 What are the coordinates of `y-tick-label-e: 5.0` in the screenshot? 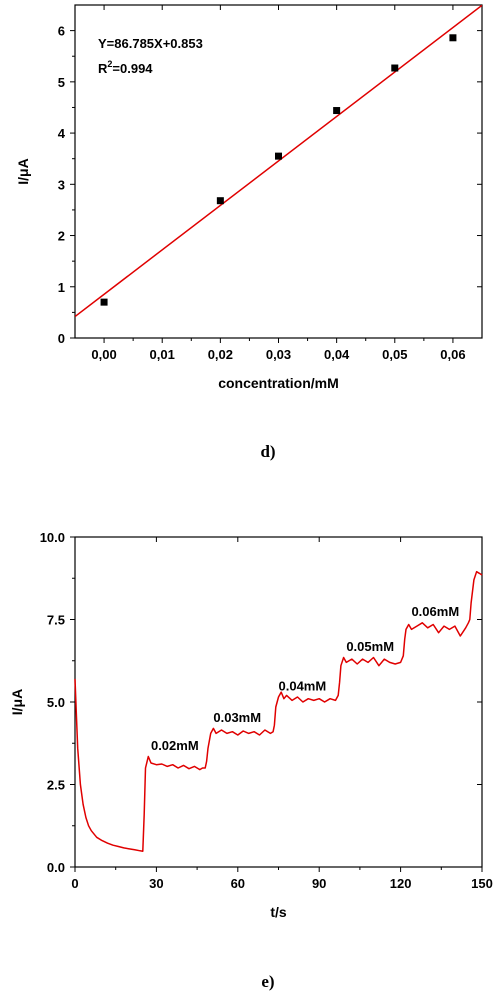 It's located at (56, 702).